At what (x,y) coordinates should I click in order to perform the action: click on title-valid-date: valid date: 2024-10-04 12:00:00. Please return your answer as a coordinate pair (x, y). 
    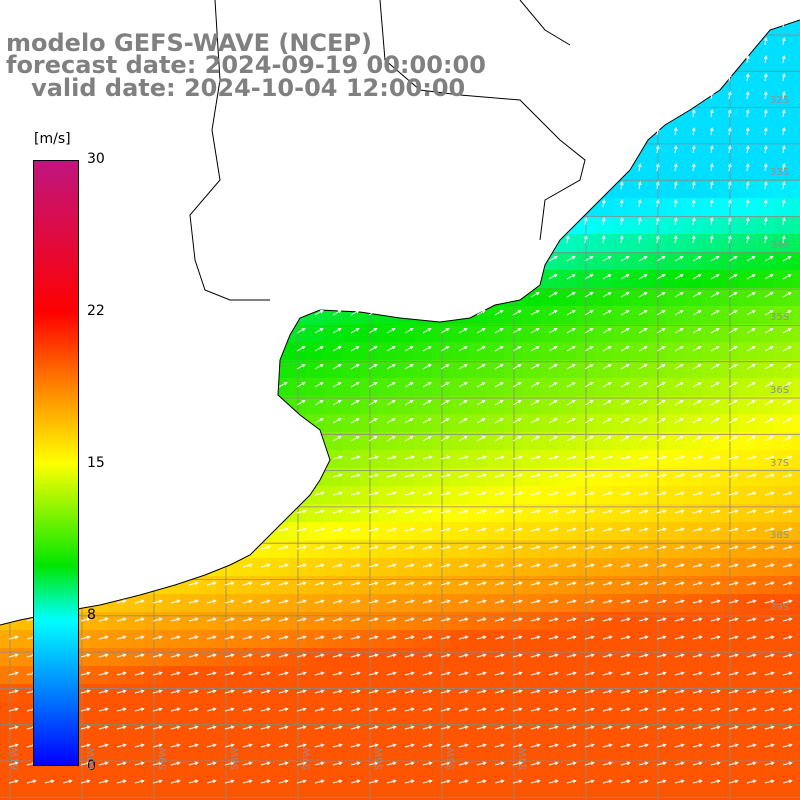
    Looking at the image, I should click on (236, 88).